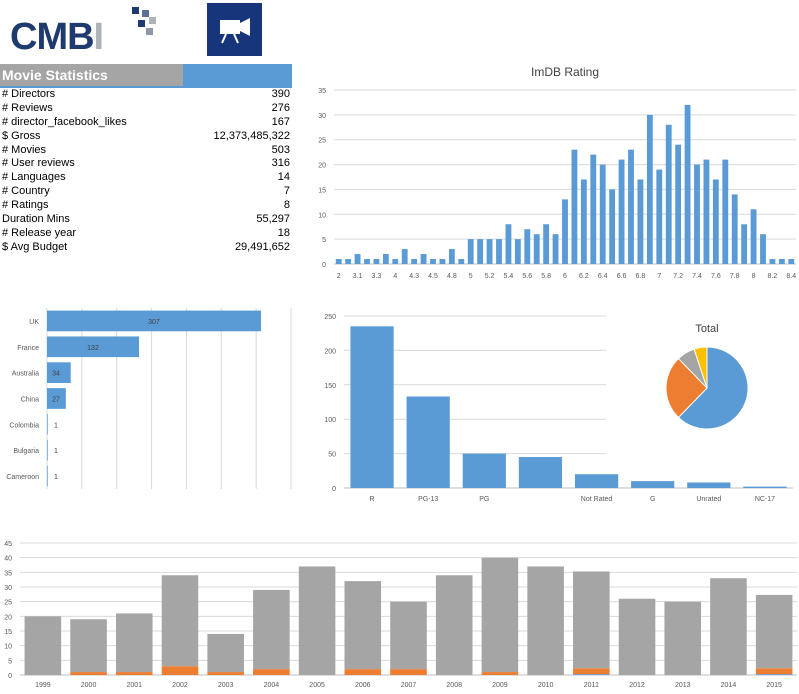 The height and width of the screenshot is (694, 799). I want to click on stats-row-label: # director_facebook_likes, so click(64, 121).